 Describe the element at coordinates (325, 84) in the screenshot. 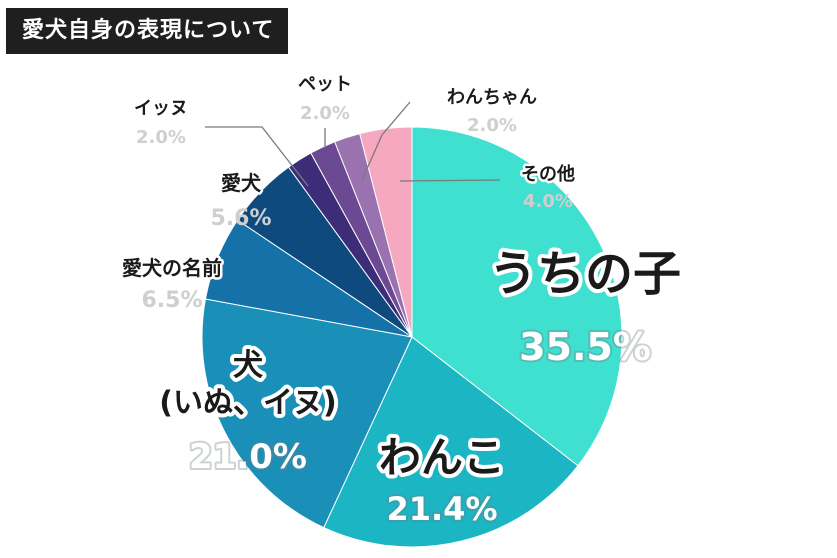

I see `slice-label: ペット` at that location.